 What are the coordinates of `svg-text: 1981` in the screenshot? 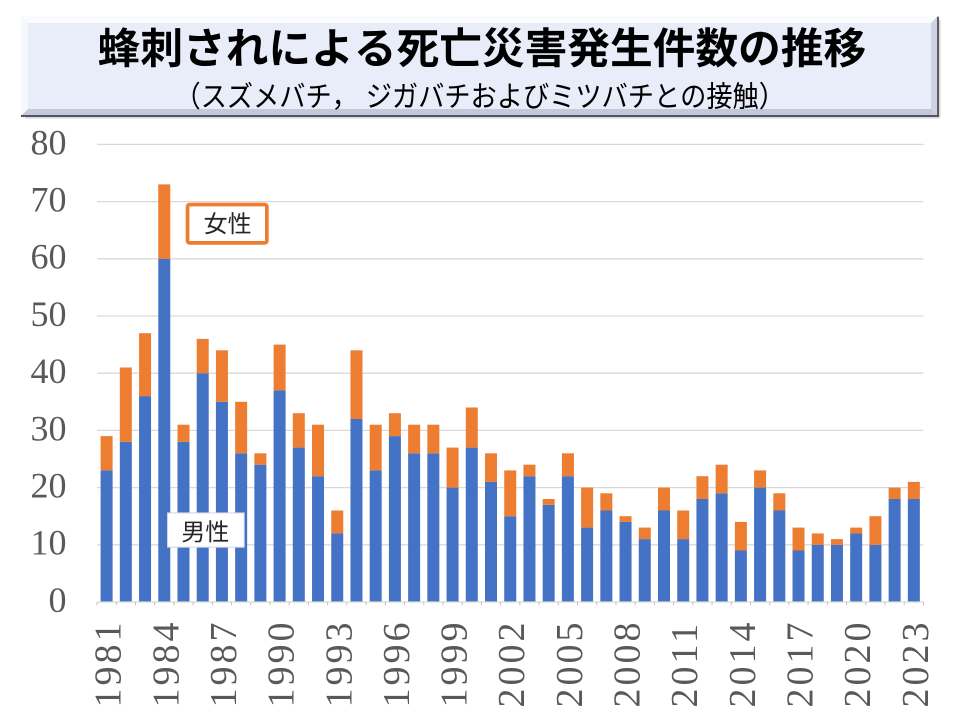 It's located at (109, 664).